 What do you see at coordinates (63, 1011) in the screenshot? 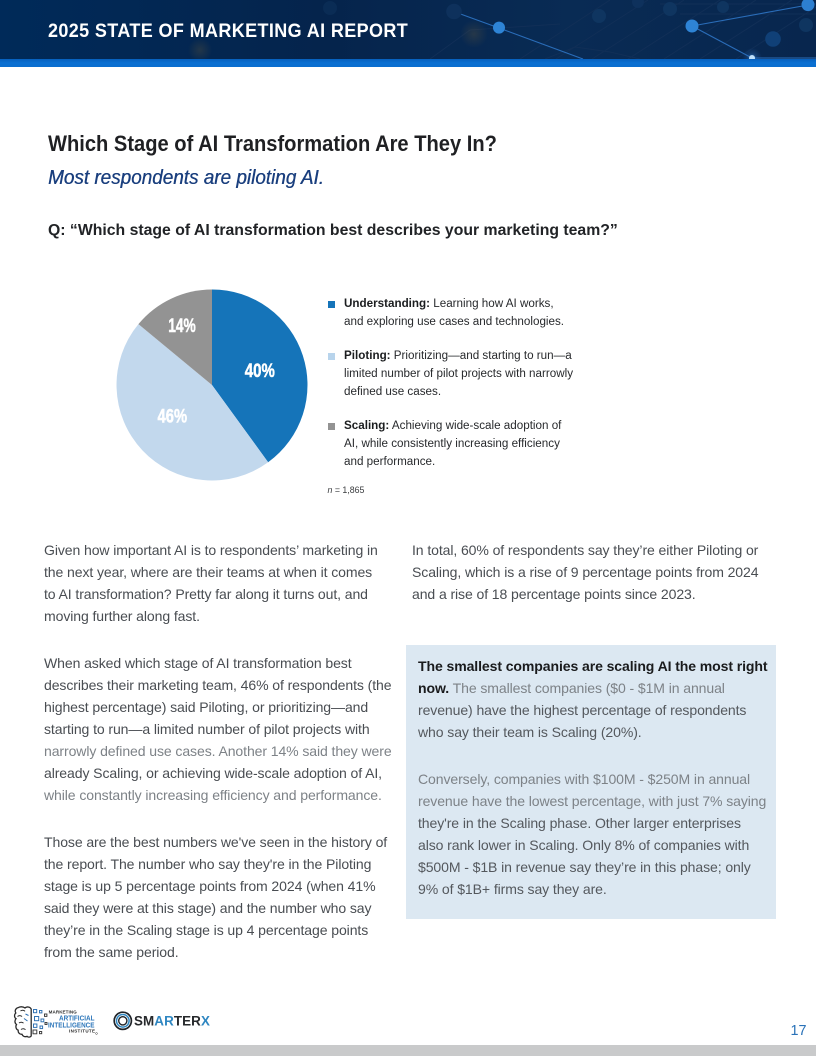
I see `svg-text: MARKETING` at bounding box center [63, 1011].